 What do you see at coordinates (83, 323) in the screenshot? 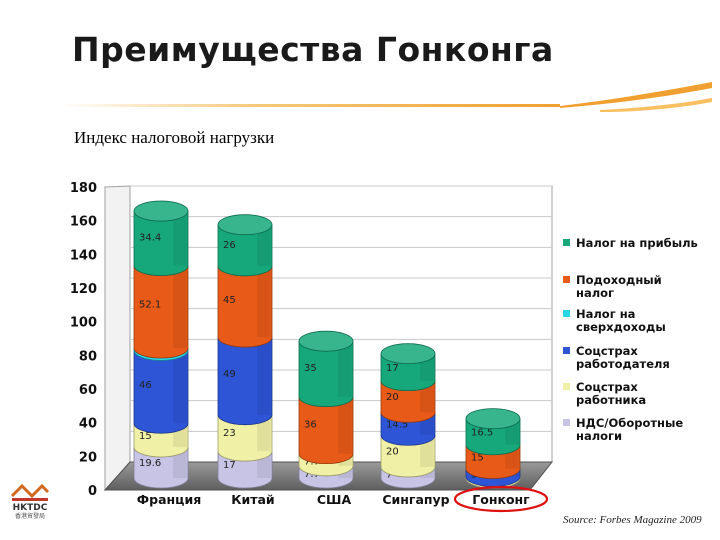
I see `y-tick-label: 100` at bounding box center [83, 323].